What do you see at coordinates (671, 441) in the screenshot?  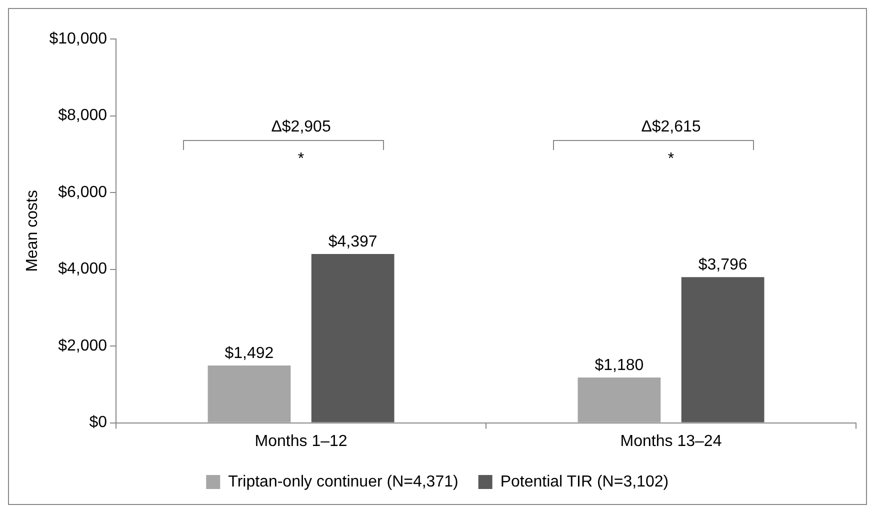 I see `x-tick-label: Months 13–24` at bounding box center [671, 441].